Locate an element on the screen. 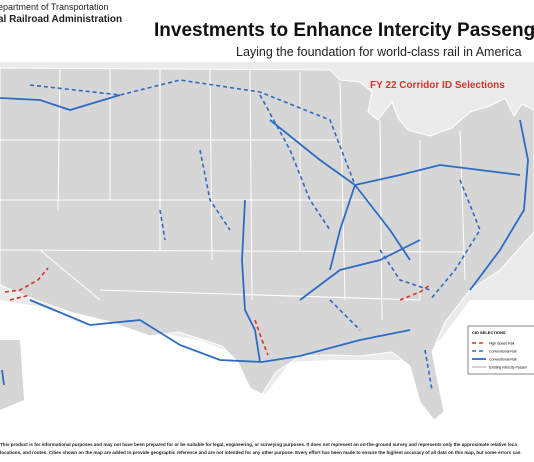  legend-box is located at coordinates (500, 350).